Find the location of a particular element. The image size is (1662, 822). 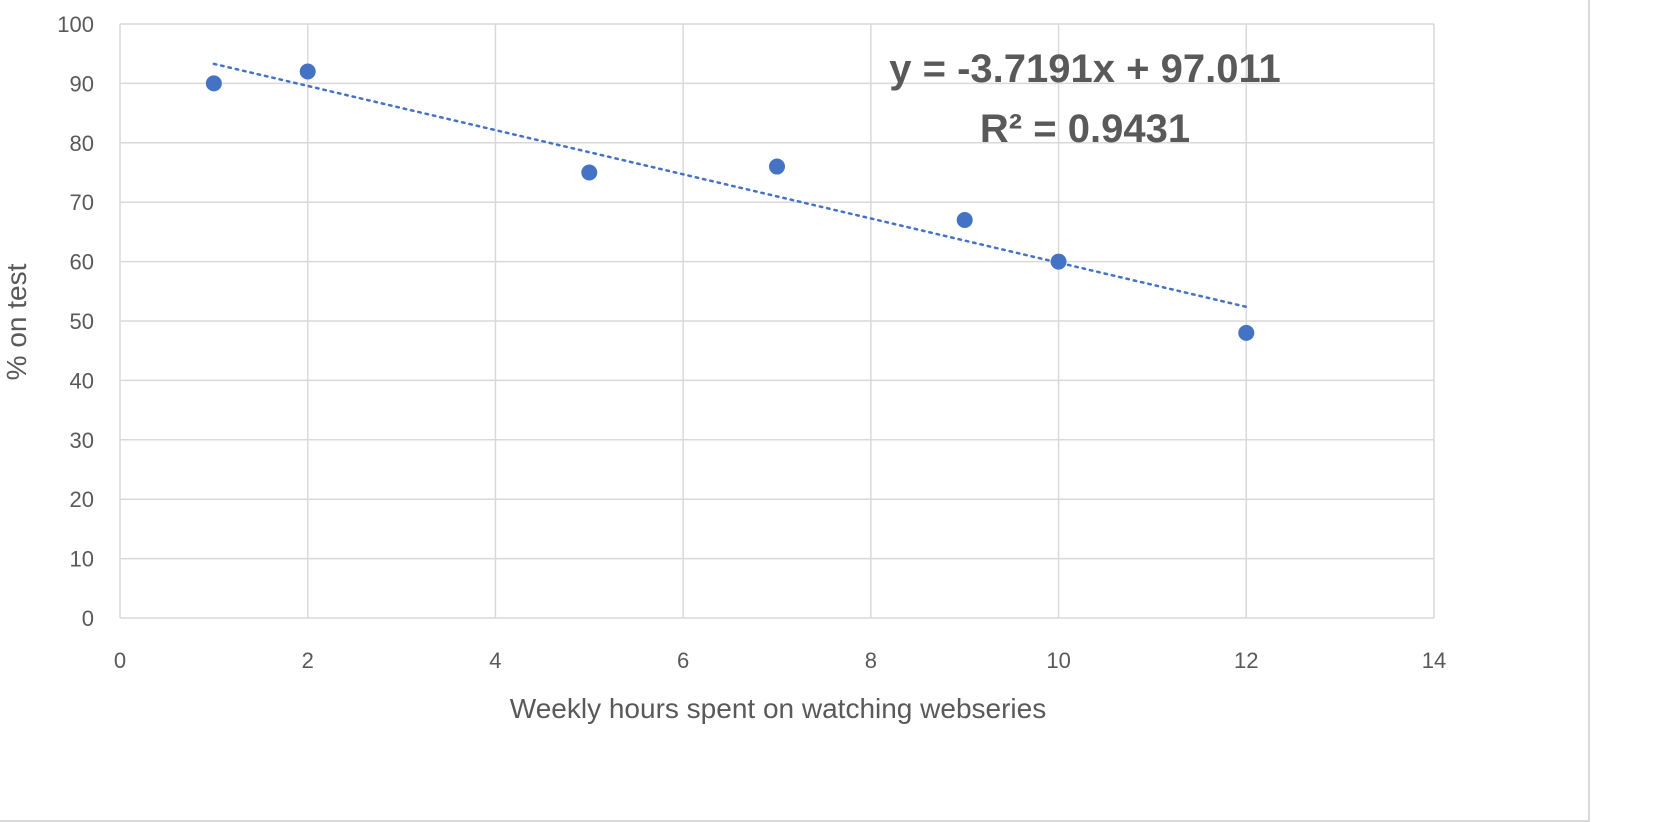

y-axis-title: % on test is located at coordinates (16, 321).